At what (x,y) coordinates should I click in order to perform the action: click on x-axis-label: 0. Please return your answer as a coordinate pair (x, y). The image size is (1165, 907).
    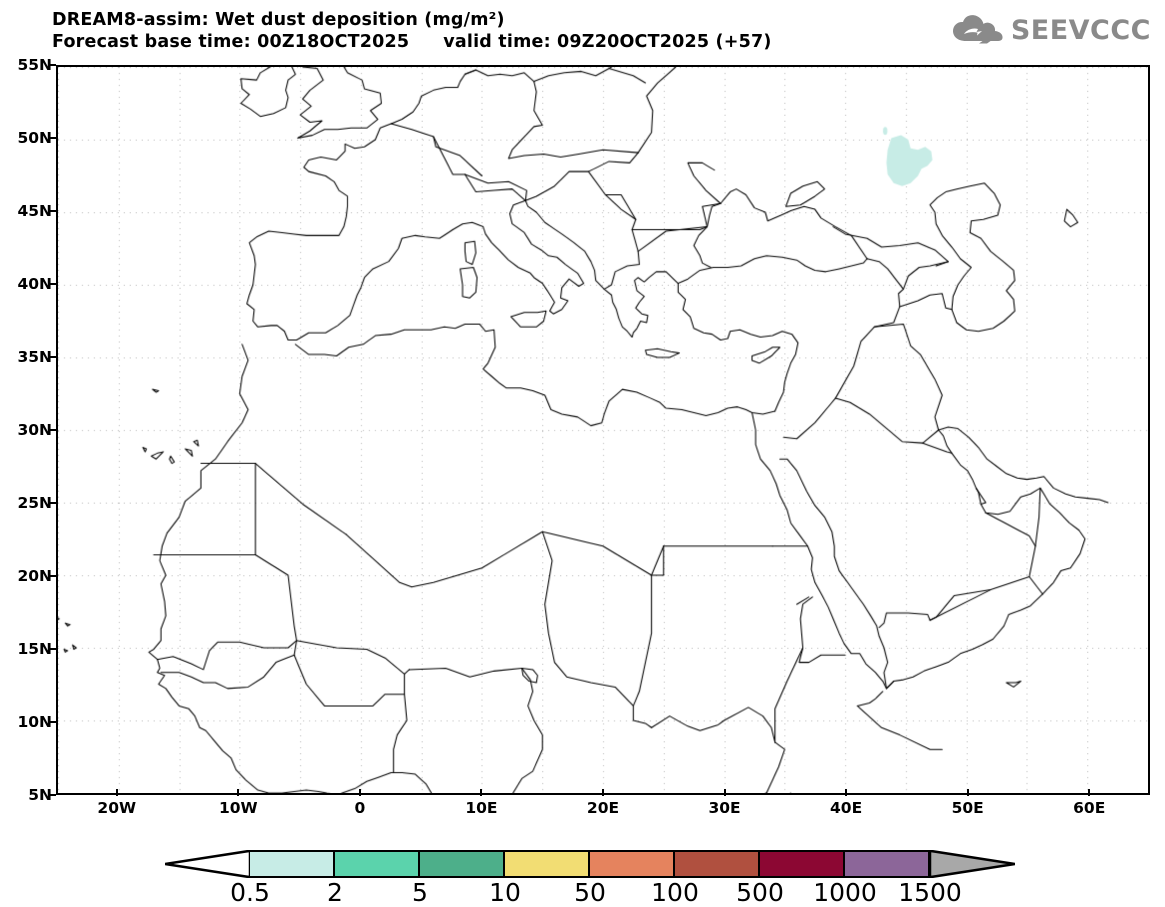
    Looking at the image, I should click on (360, 808).